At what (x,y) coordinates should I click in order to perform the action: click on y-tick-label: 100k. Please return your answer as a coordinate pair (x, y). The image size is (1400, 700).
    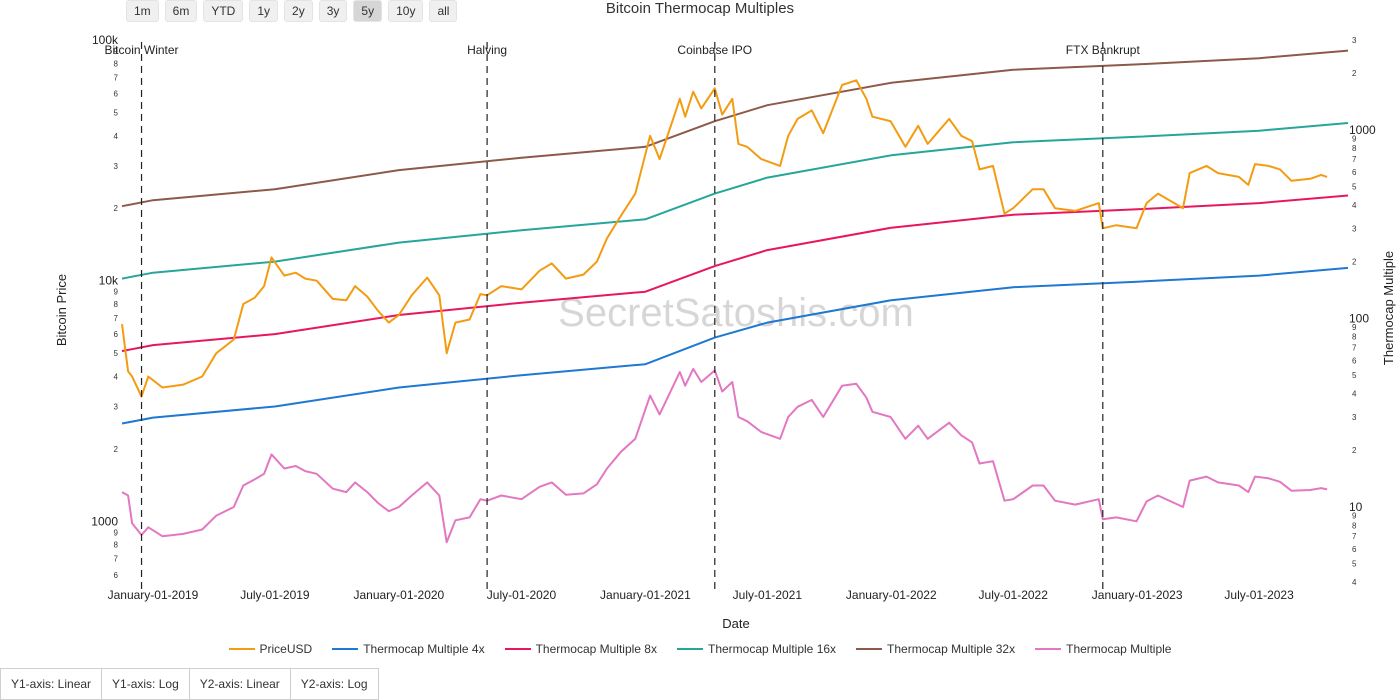
    Looking at the image, I should click on (105, 40).